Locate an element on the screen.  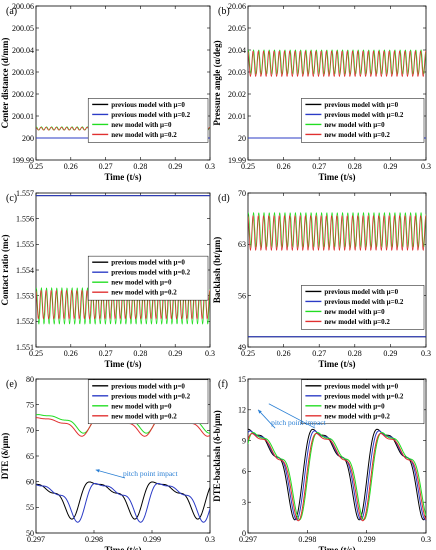
y-tick-label: 200.04 is located at coordinates (23, 50).